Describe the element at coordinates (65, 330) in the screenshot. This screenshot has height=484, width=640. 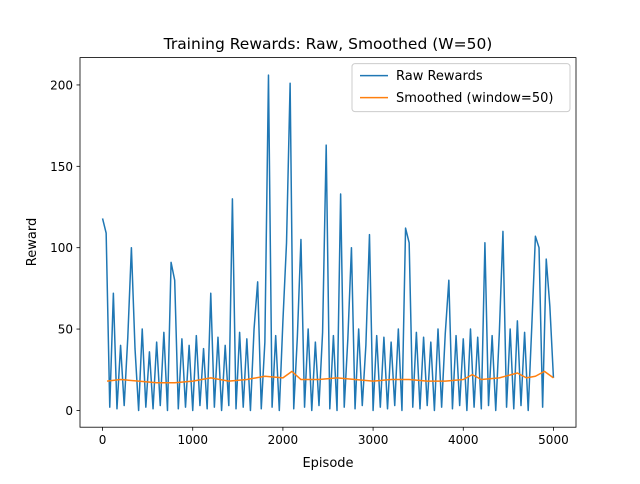
I see `y-tick-label: 50` at that location.